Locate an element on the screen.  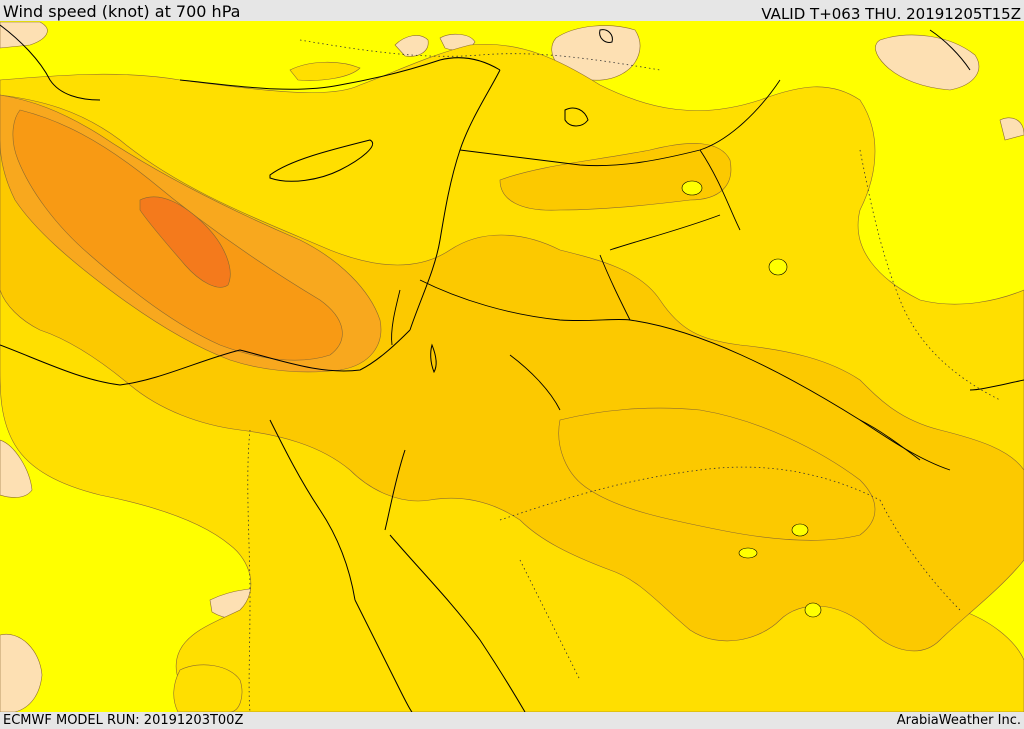
calm-patch-turkey is located at coordinates (596, 53).